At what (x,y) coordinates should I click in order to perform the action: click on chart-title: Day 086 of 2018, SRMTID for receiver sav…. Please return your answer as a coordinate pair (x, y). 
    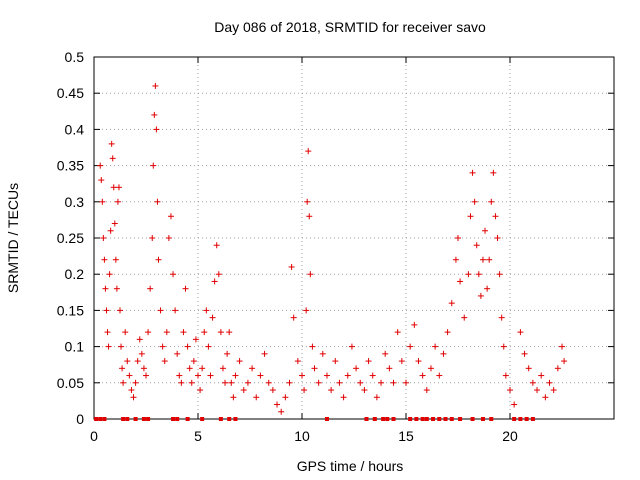
    Looking at the image, I should click on (350, 27).